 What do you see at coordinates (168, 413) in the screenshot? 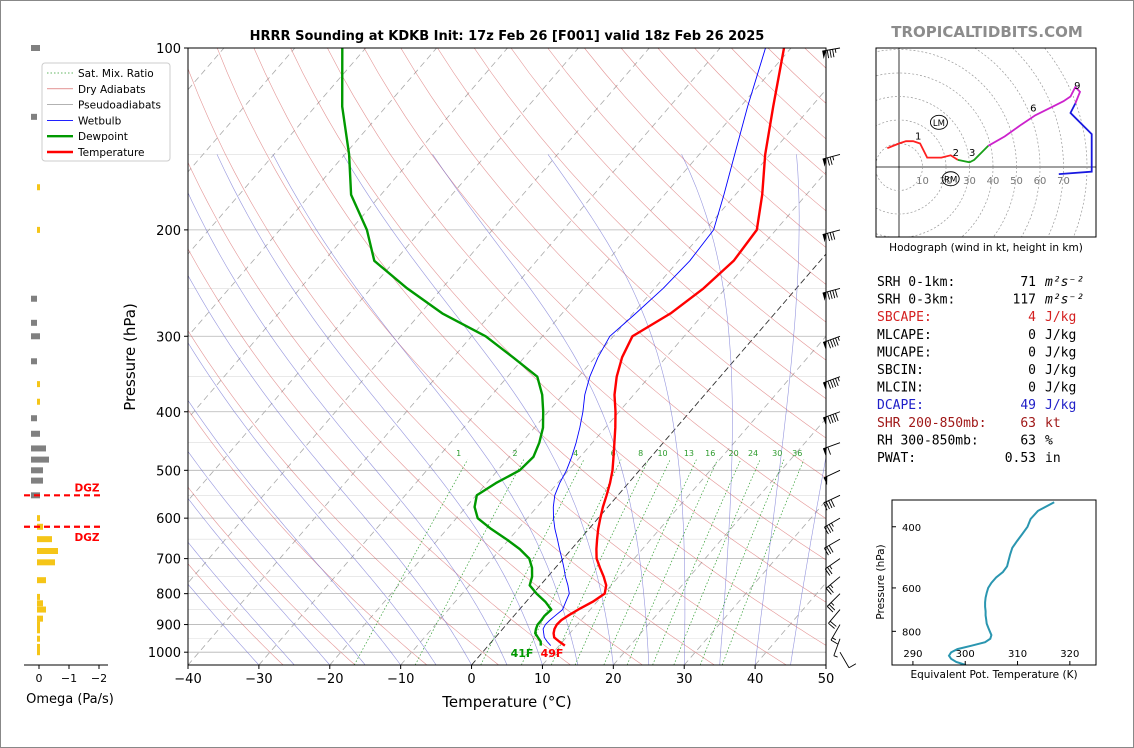
I see `ytick-label: 400` at bounding box center [168, 413].